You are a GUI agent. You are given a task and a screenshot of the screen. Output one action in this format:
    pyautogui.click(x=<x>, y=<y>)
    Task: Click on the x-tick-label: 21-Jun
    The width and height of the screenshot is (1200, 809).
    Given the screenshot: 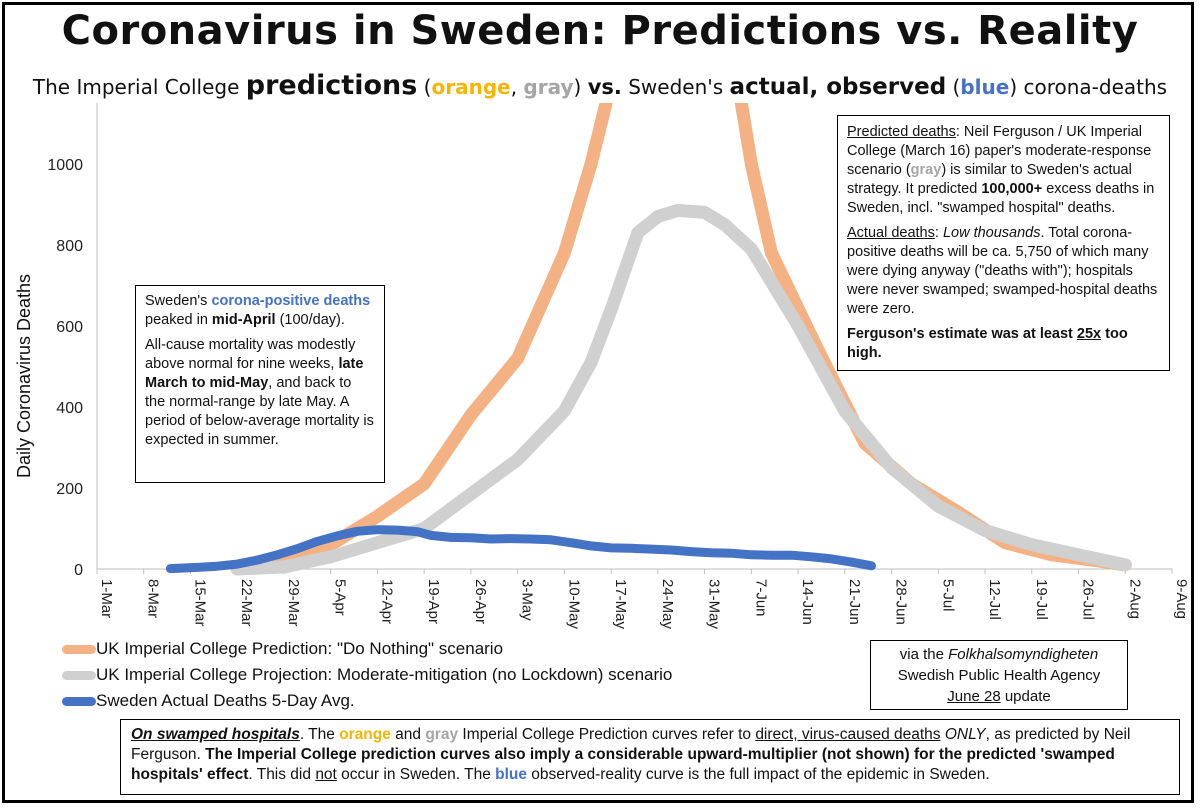 What is the action you would take?
    pyautogui.click(x=854, y=602)
    